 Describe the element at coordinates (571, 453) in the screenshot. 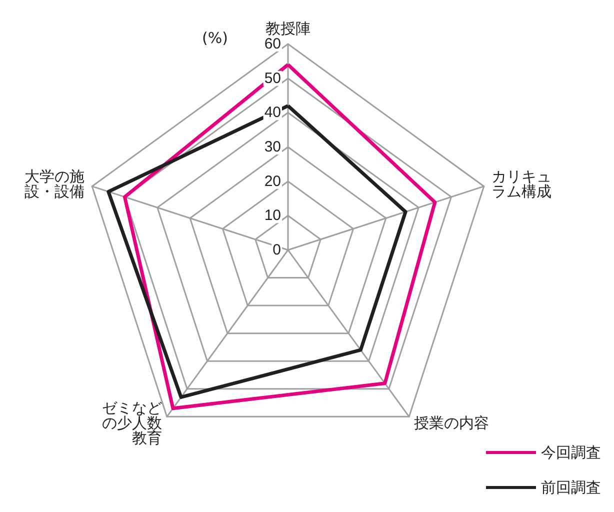

I see `legend-label: 今回調査` at that location.